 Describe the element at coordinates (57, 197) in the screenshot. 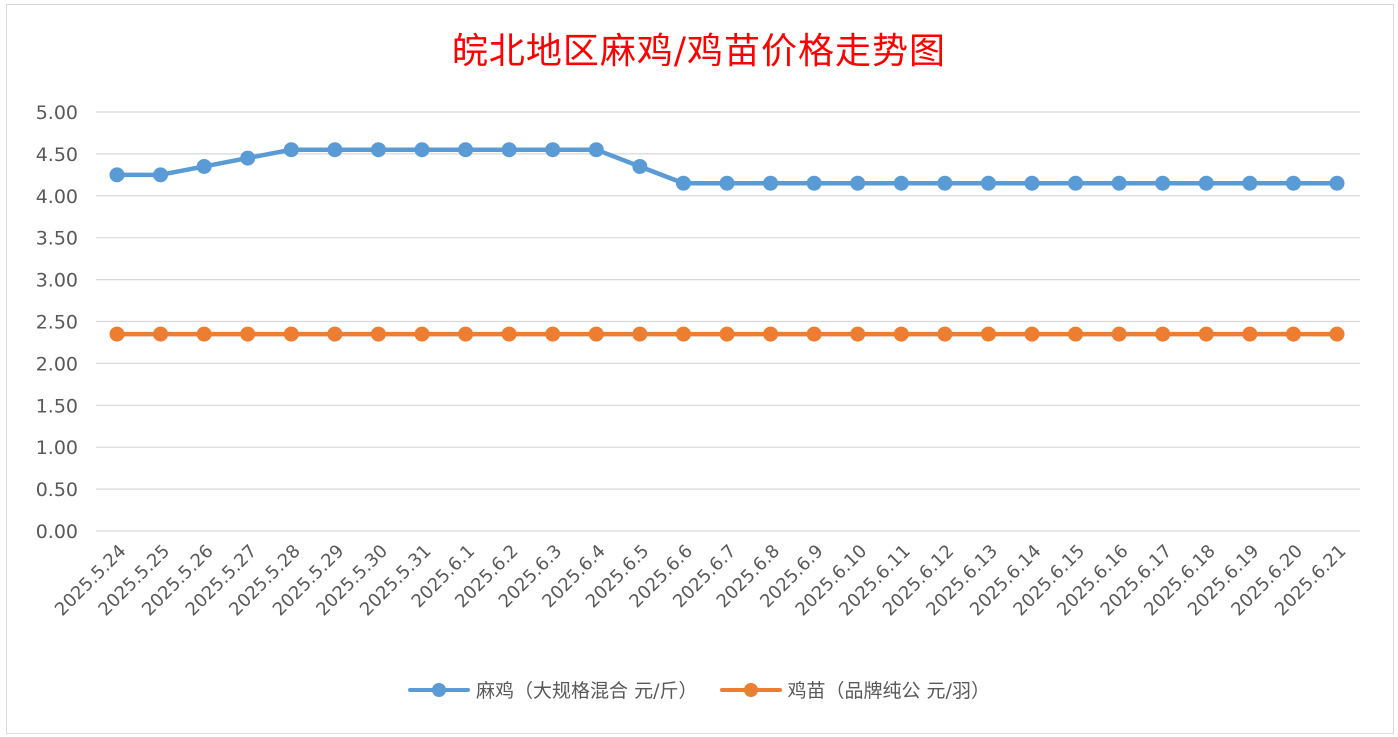

I see `y-tick-label: 4.00` at that location.